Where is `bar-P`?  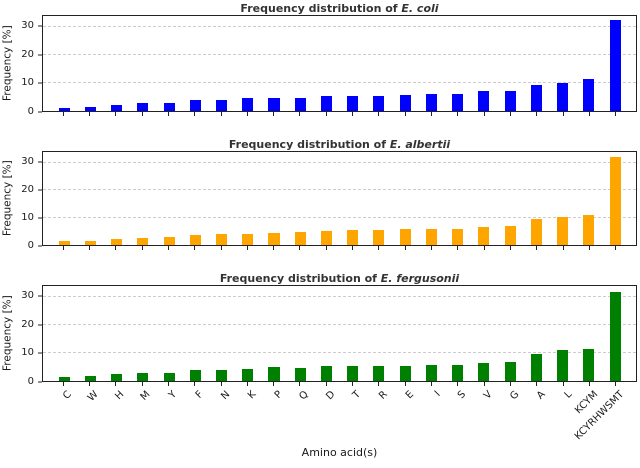
bar-P is located at coordinates (274, 104).